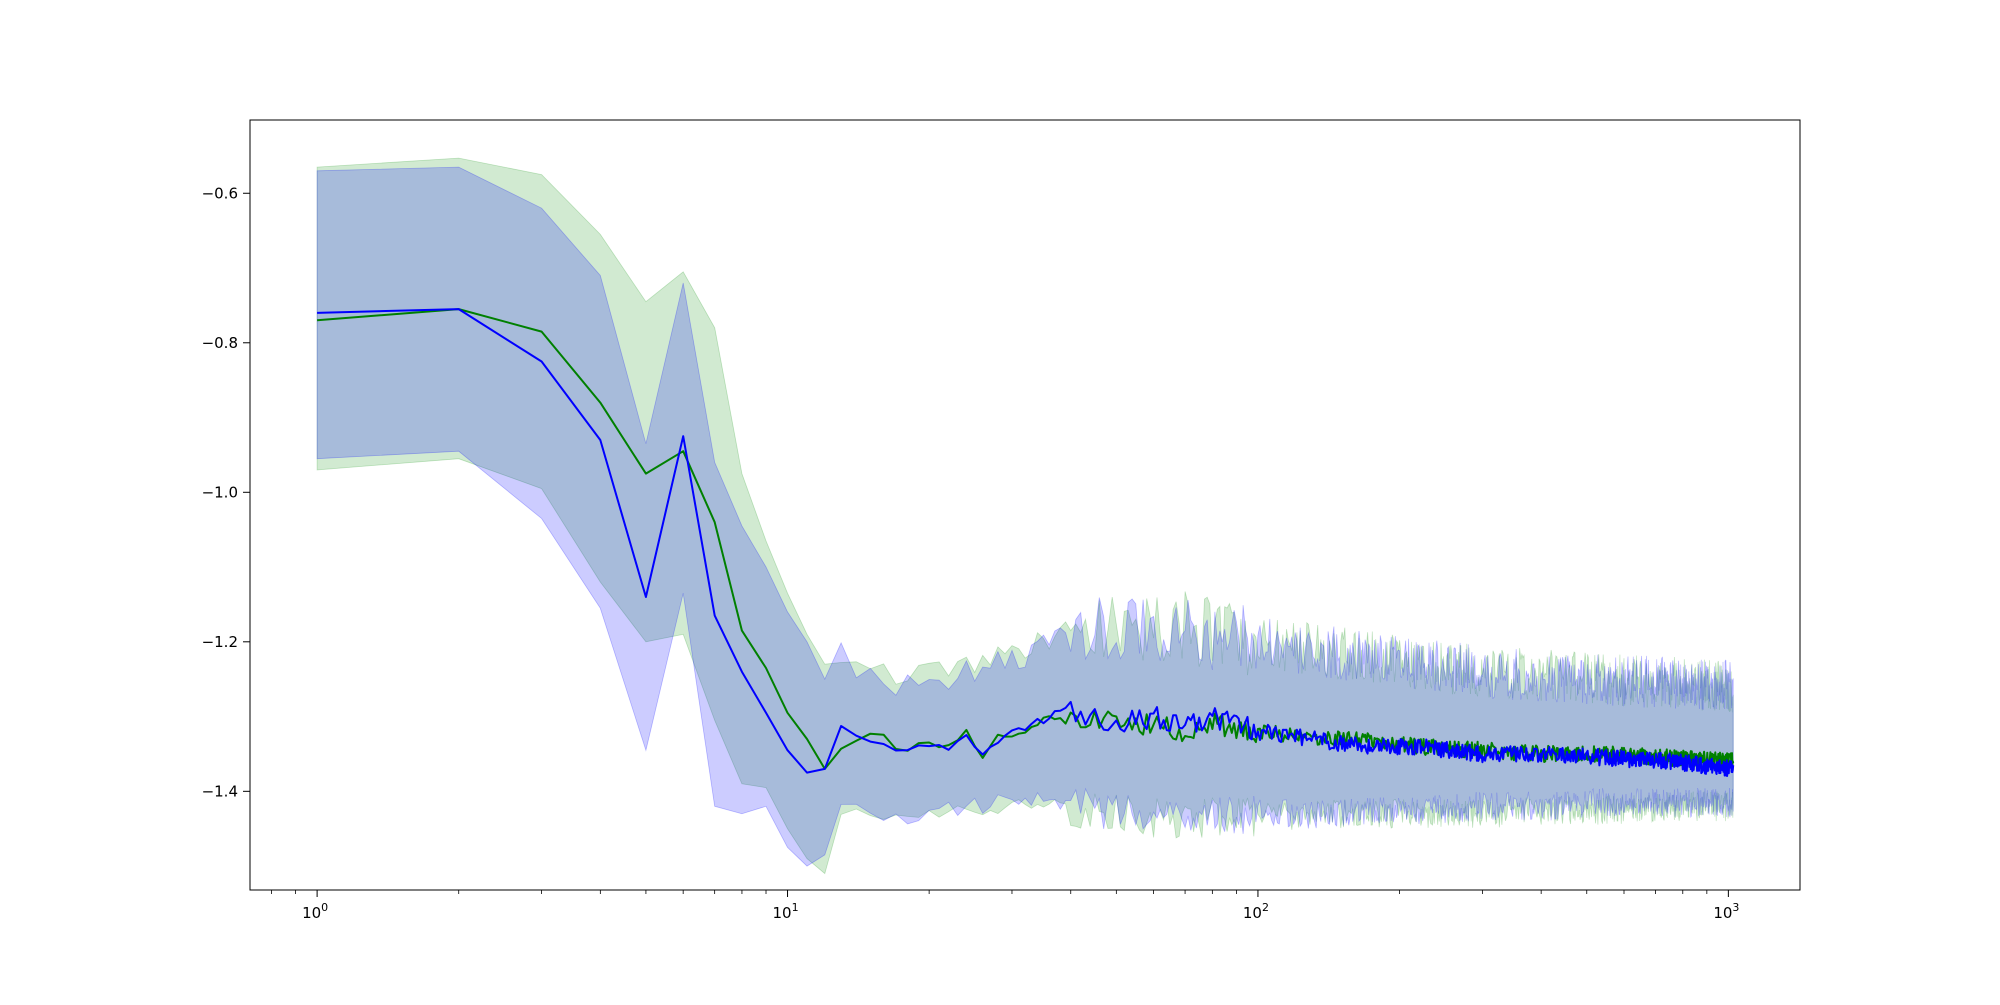  I want to click on y-tick-label: −1.2, so click(220, 642).